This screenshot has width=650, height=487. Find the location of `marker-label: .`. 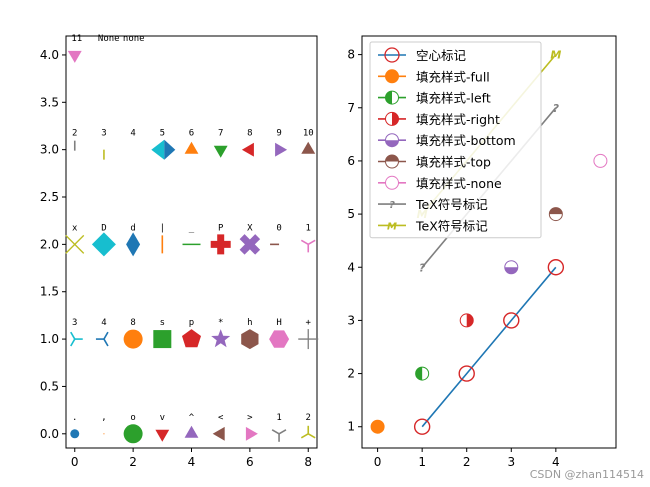

marker-label: . is located at coordinates (74, 418).